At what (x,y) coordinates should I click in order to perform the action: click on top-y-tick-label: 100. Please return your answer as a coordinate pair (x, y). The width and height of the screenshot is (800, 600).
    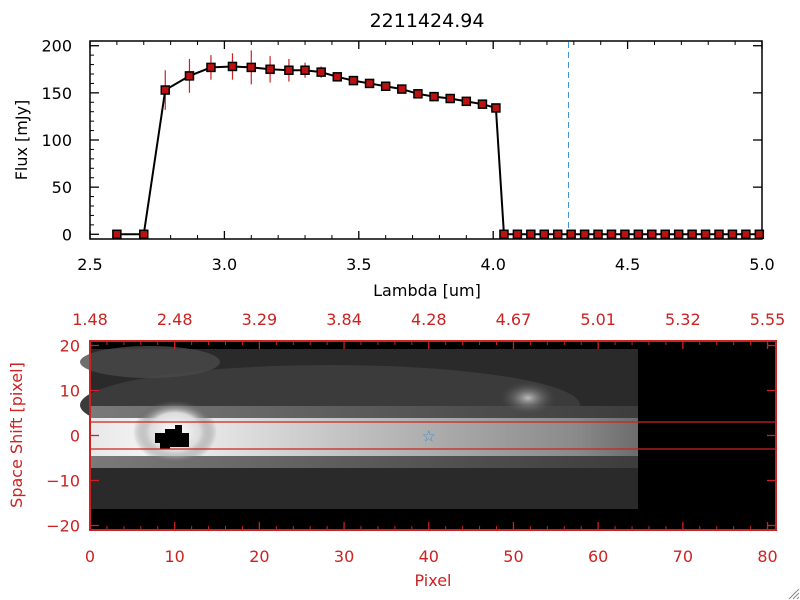
    Looking at the image, I should click on (56, 140).